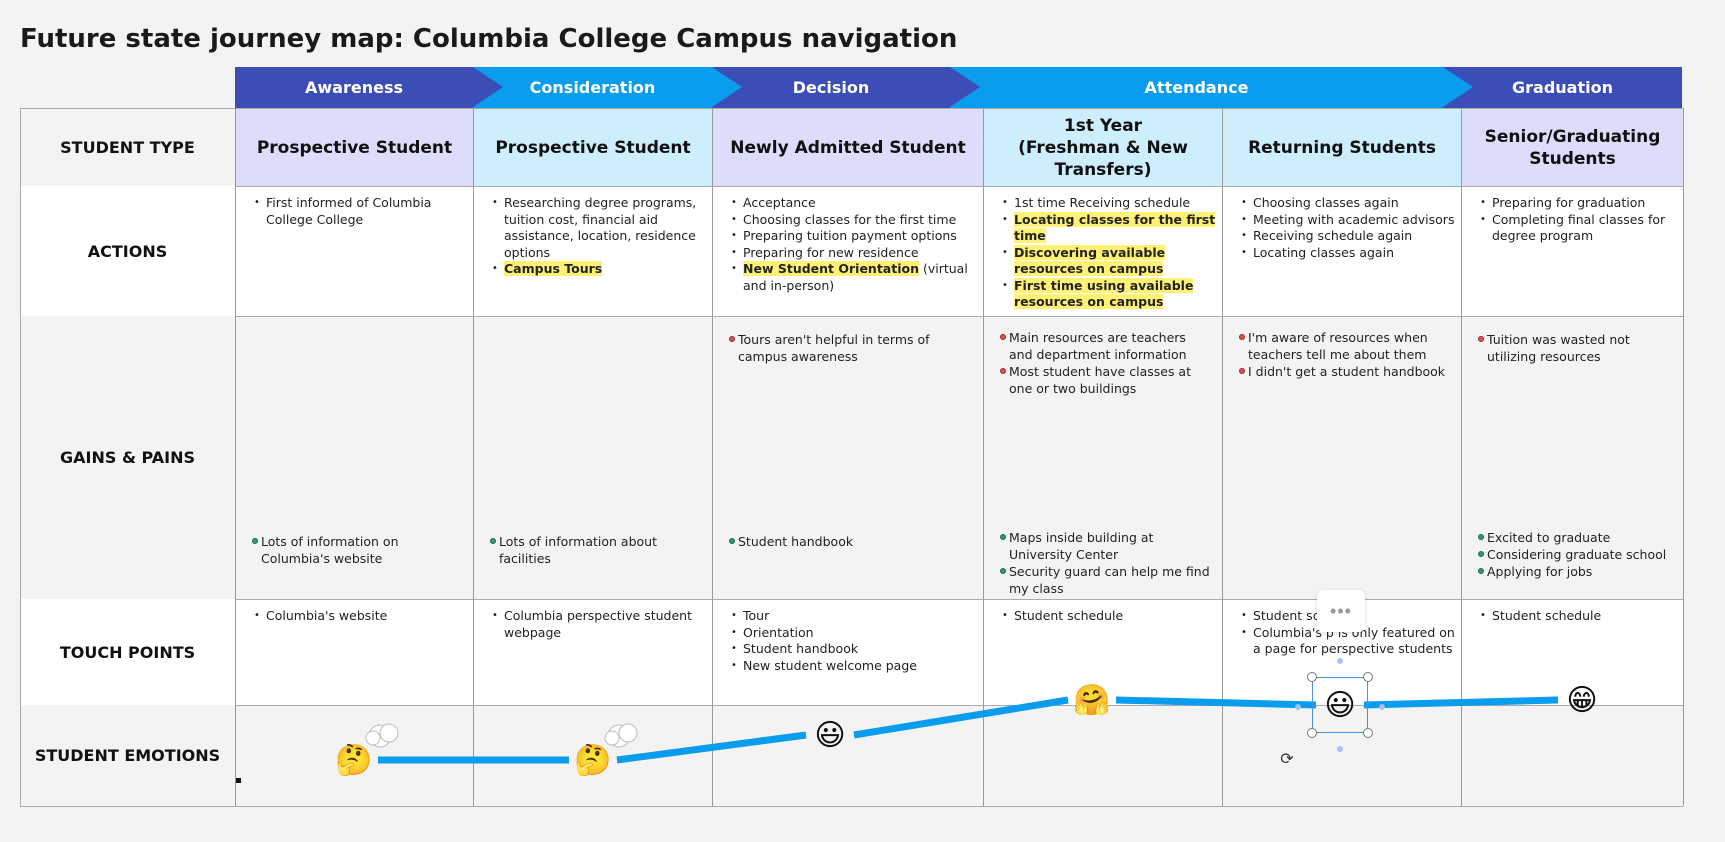  Describe the element at coordinates (127, 147) in the screenshot. I see `row-label-student-type: STUDENT TYPE` at that location.